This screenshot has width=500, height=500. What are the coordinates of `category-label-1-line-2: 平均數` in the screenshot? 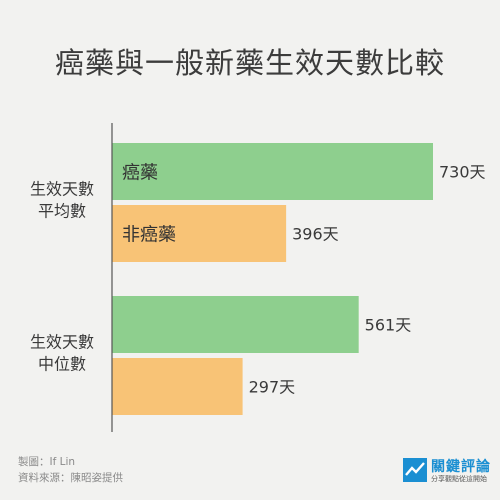 It's located at (62, 211).